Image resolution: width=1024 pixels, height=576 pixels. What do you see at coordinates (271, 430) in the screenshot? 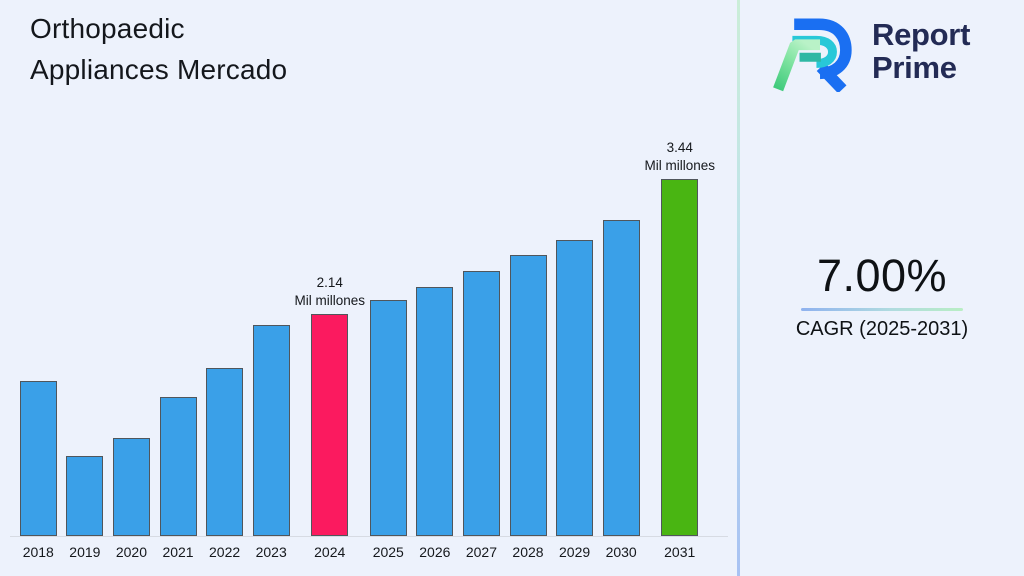
I see `bar-2023` at bounding box center [271, 430].